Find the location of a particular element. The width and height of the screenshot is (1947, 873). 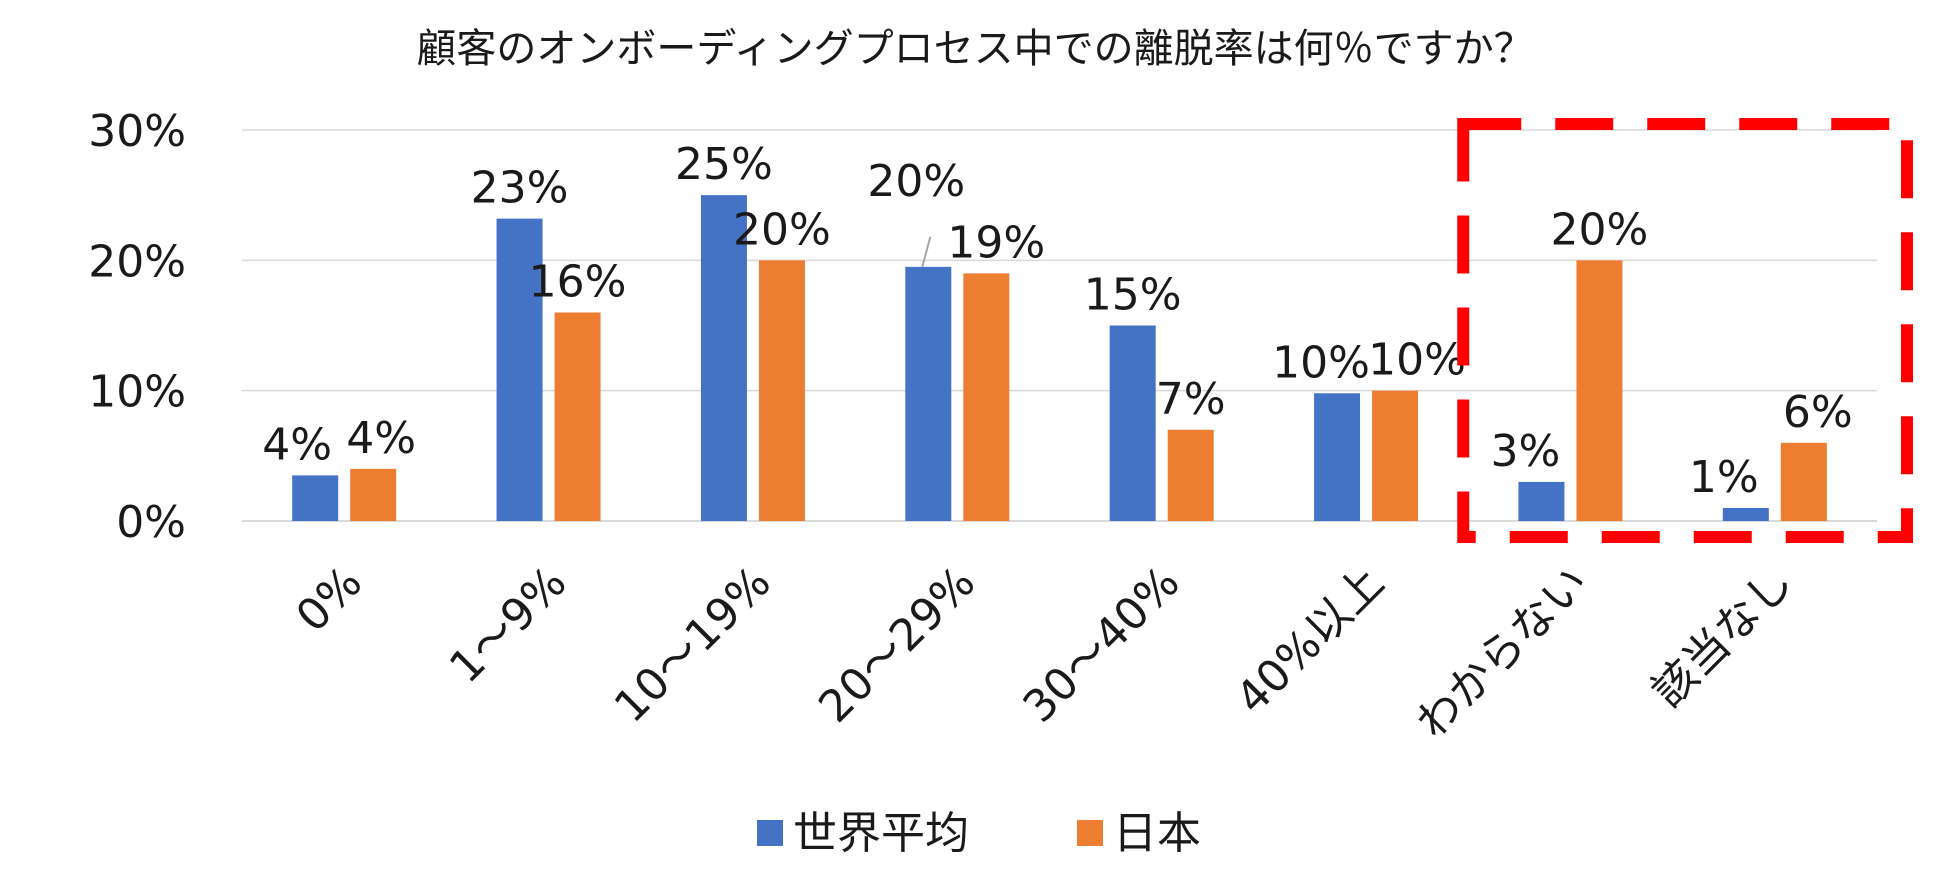

y-axis-ticks: 0% 10% 20% 30% is located at coordinates (137, 327).